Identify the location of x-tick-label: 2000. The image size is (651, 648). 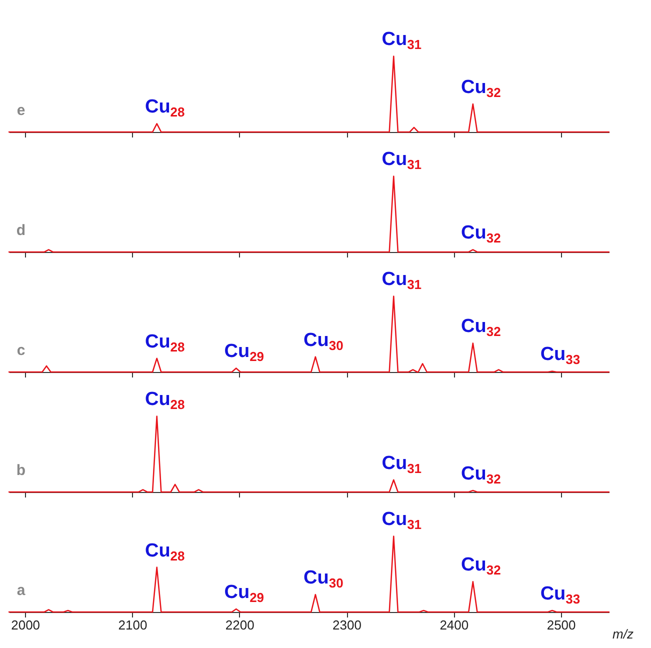
(25, 625).